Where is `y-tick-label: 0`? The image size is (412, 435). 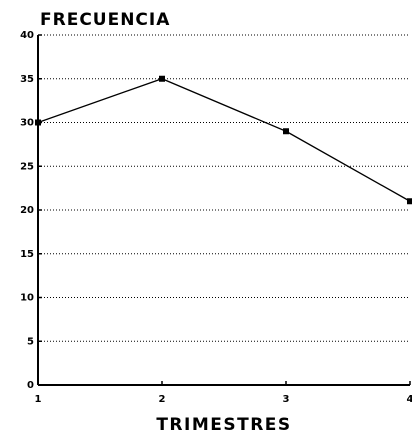
y-tick-label: 0 is located at coordinates (30, 385).